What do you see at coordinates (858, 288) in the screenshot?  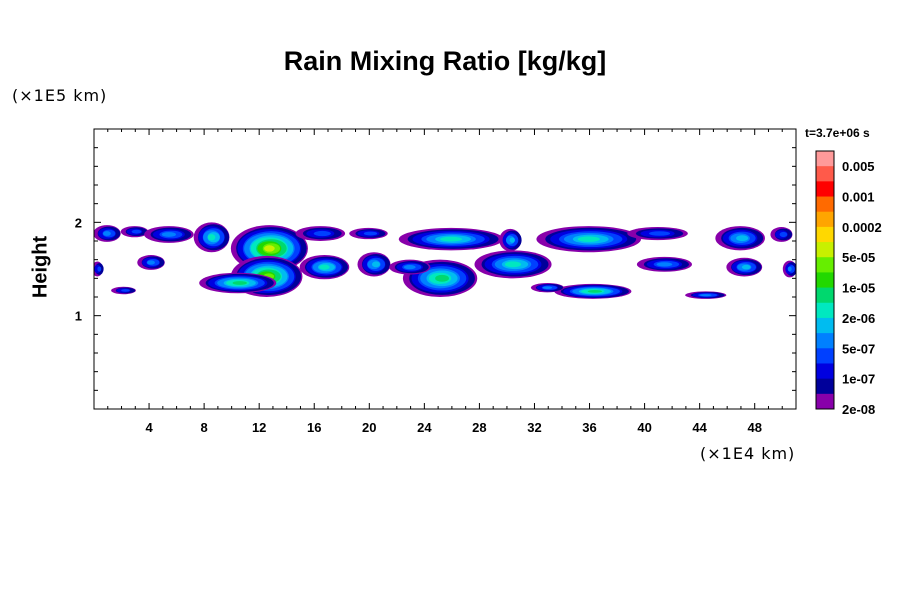 I see `colorbar-label: 1e-05` at bounding box center [858, 288].